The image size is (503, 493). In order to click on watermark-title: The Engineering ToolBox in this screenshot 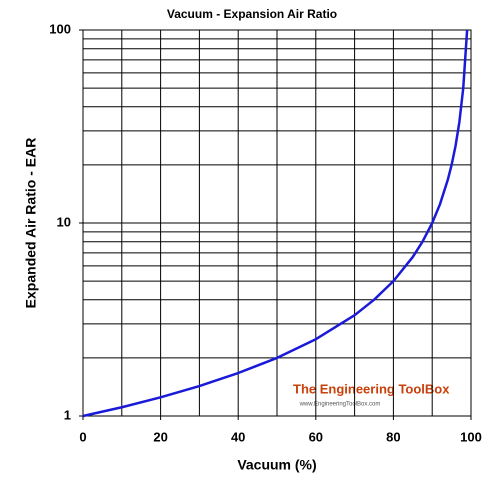, I will do `click(371, 388)`.